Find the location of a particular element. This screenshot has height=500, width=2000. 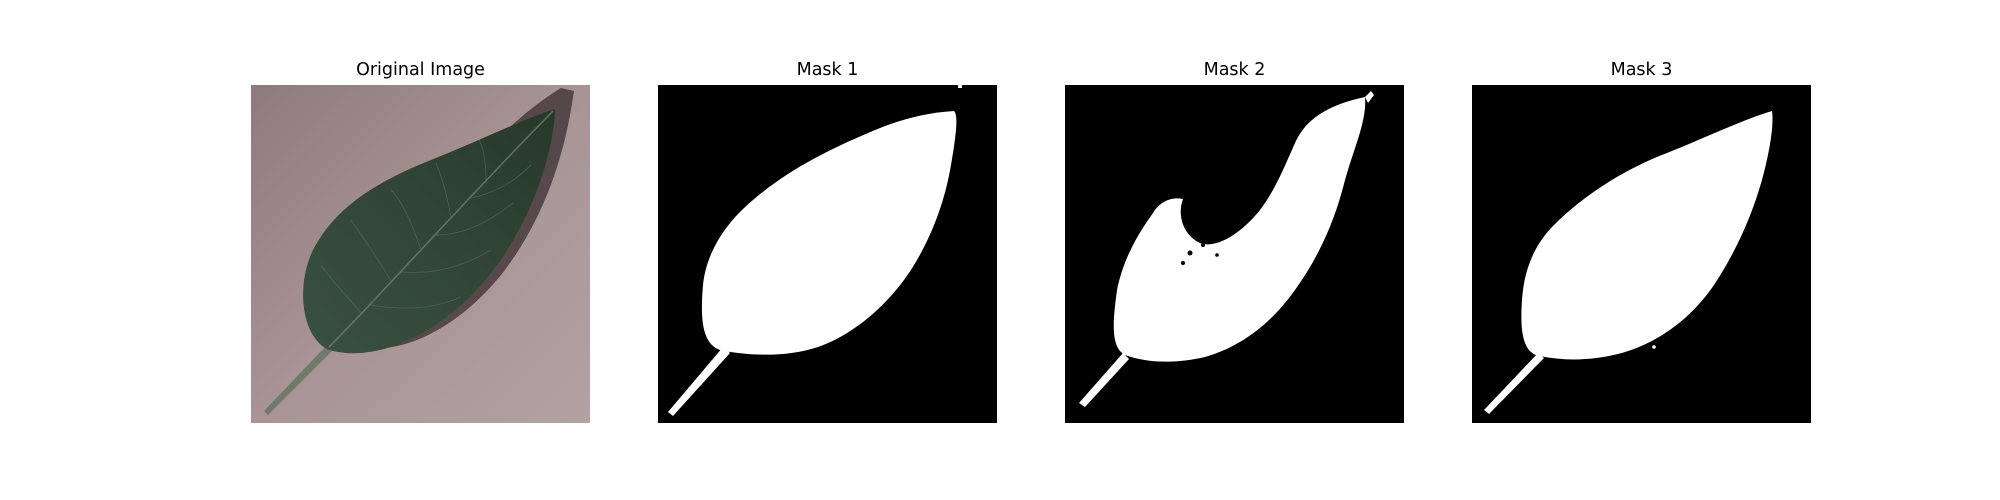

panel-title: Mask 2 is located at coordinates (1234, 70).